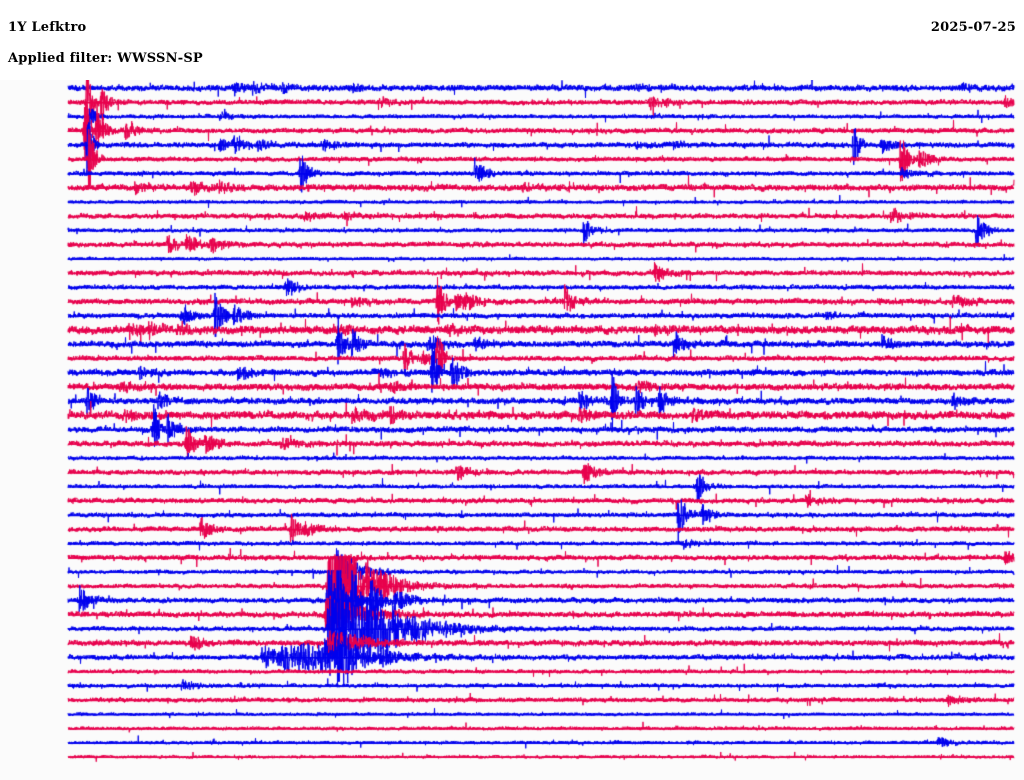  I want to click on date-label: 2025-07-25, so click(973, 27).